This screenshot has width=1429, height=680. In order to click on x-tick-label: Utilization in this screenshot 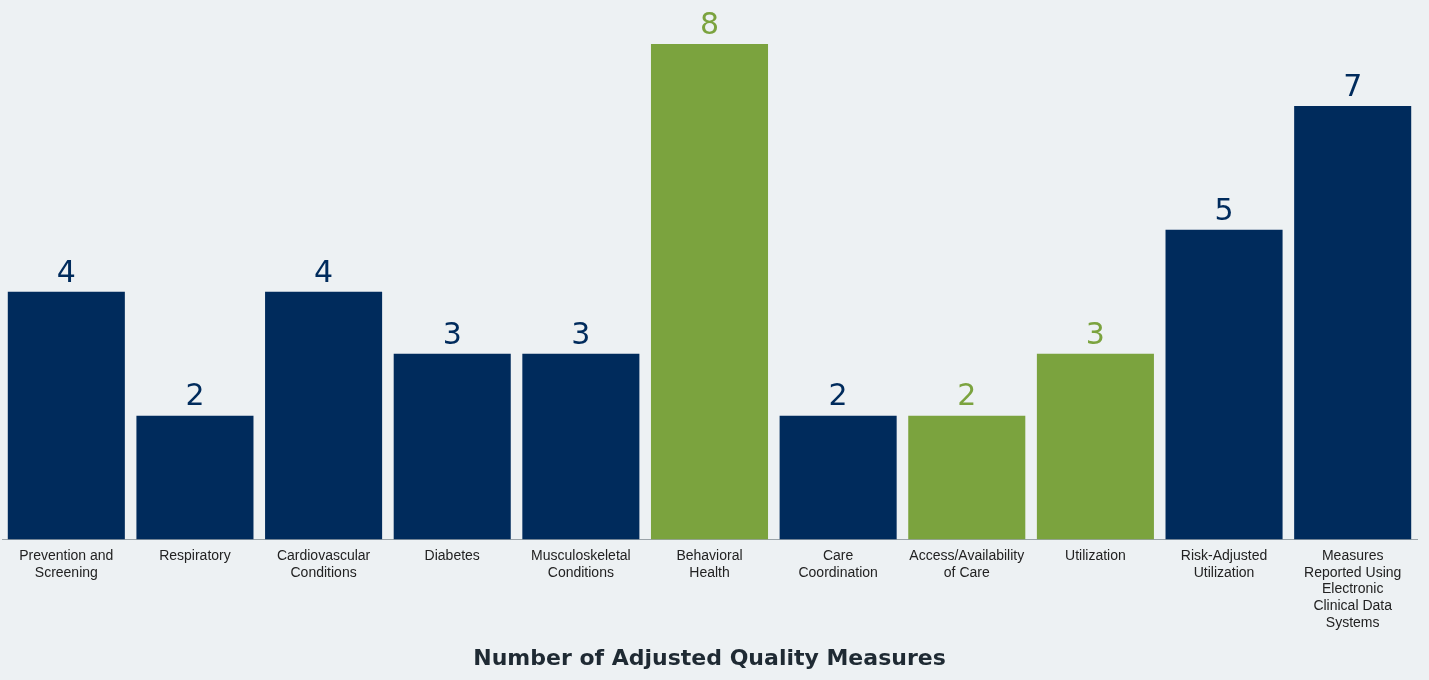, I will do `click(1095, 554)`.